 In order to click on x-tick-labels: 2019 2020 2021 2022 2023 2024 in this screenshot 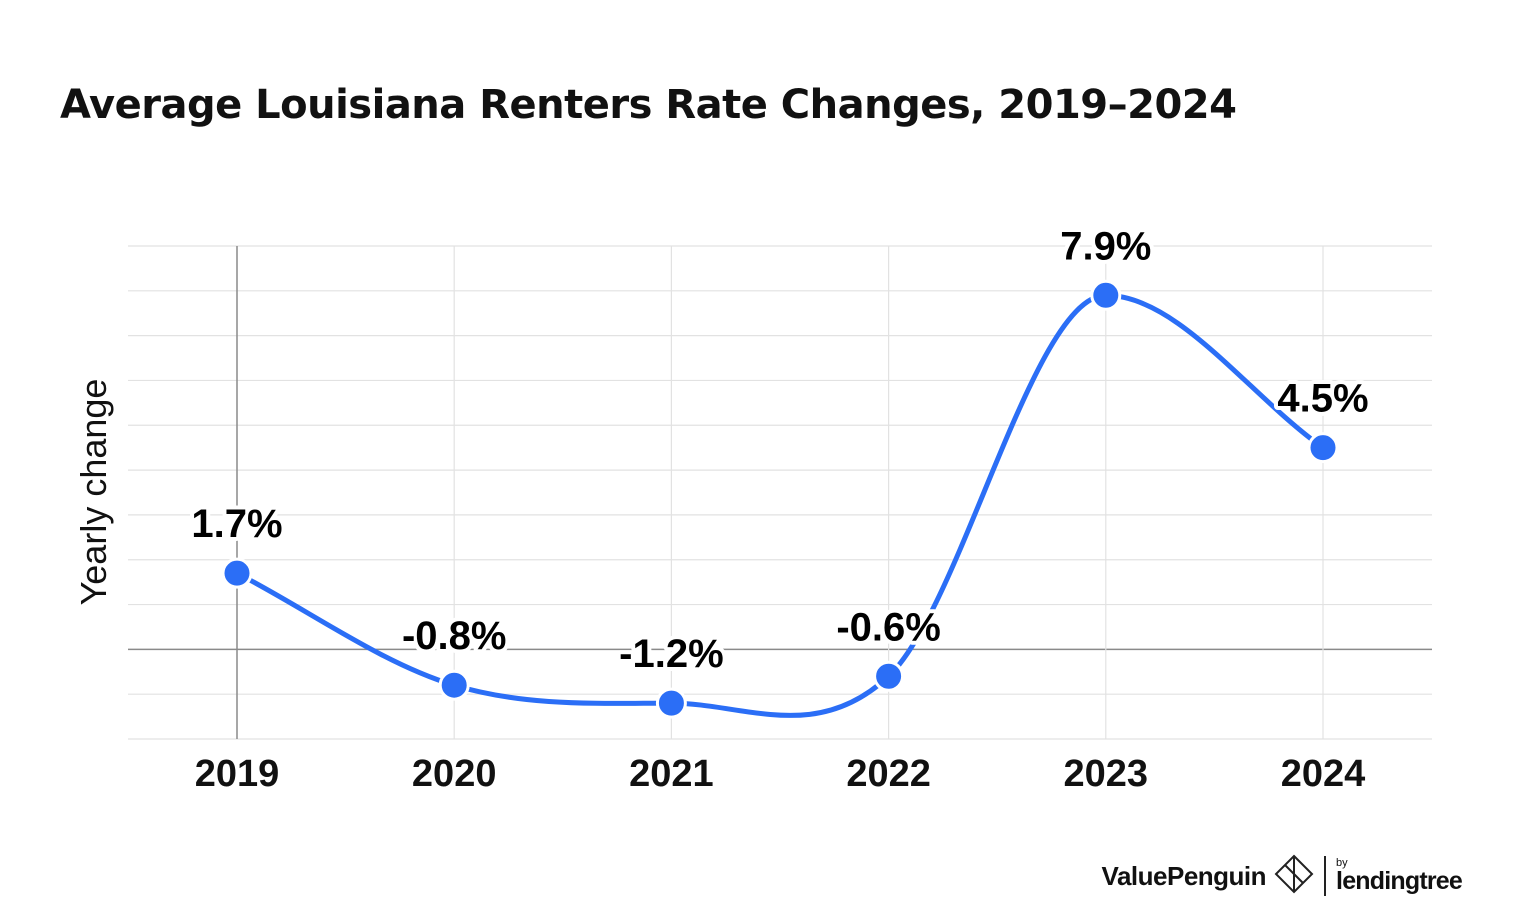, I will do `click(780, 774)`.